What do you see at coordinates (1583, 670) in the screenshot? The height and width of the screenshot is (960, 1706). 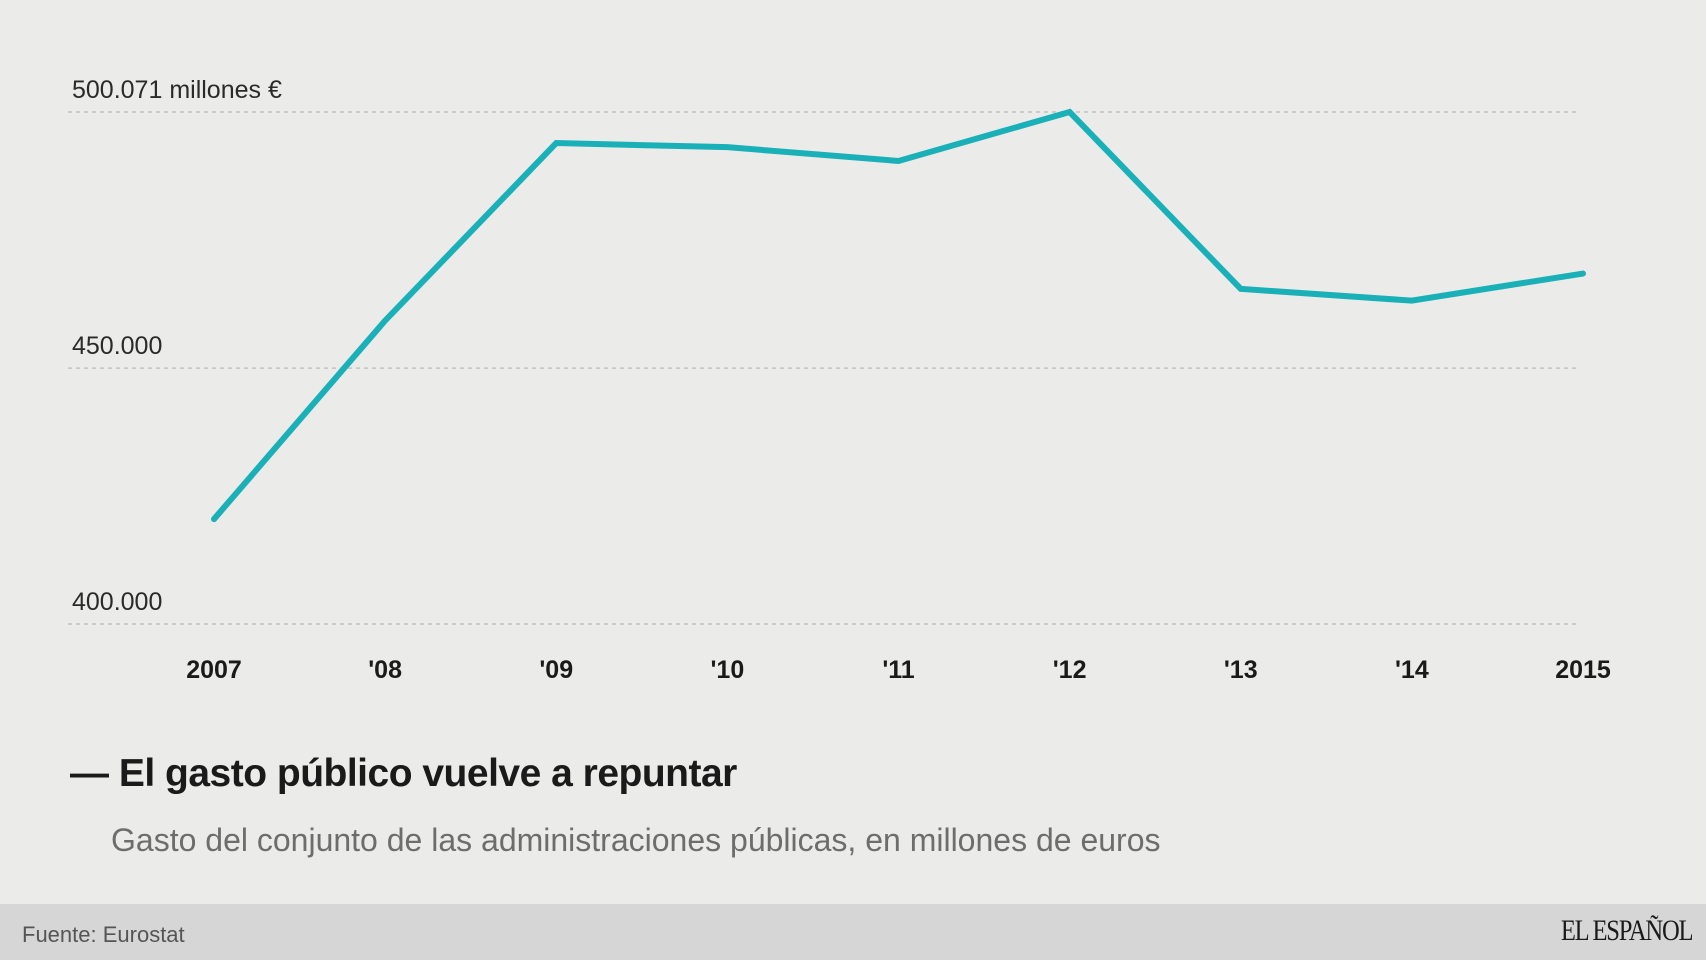 I see `x-tick-label: 2015` at bounding box center [1583, 670].